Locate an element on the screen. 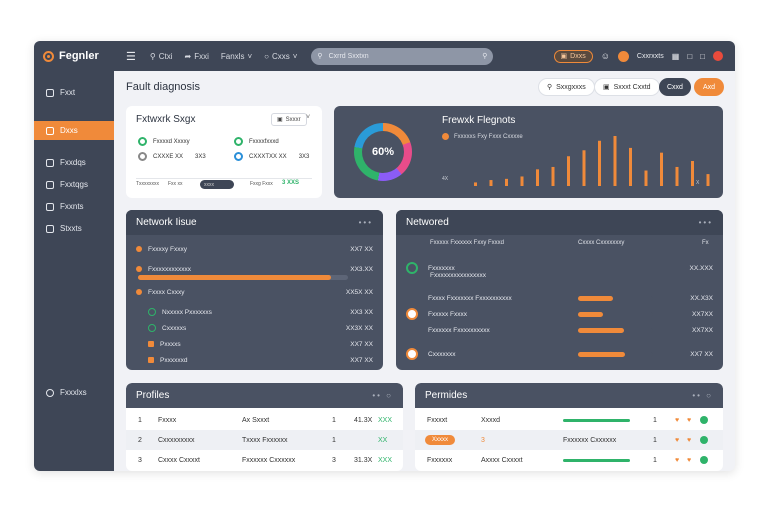 The height and width of the screenshot is (512, 768). chevron-down-icon: ˅ is located at coordinates (308, 117).